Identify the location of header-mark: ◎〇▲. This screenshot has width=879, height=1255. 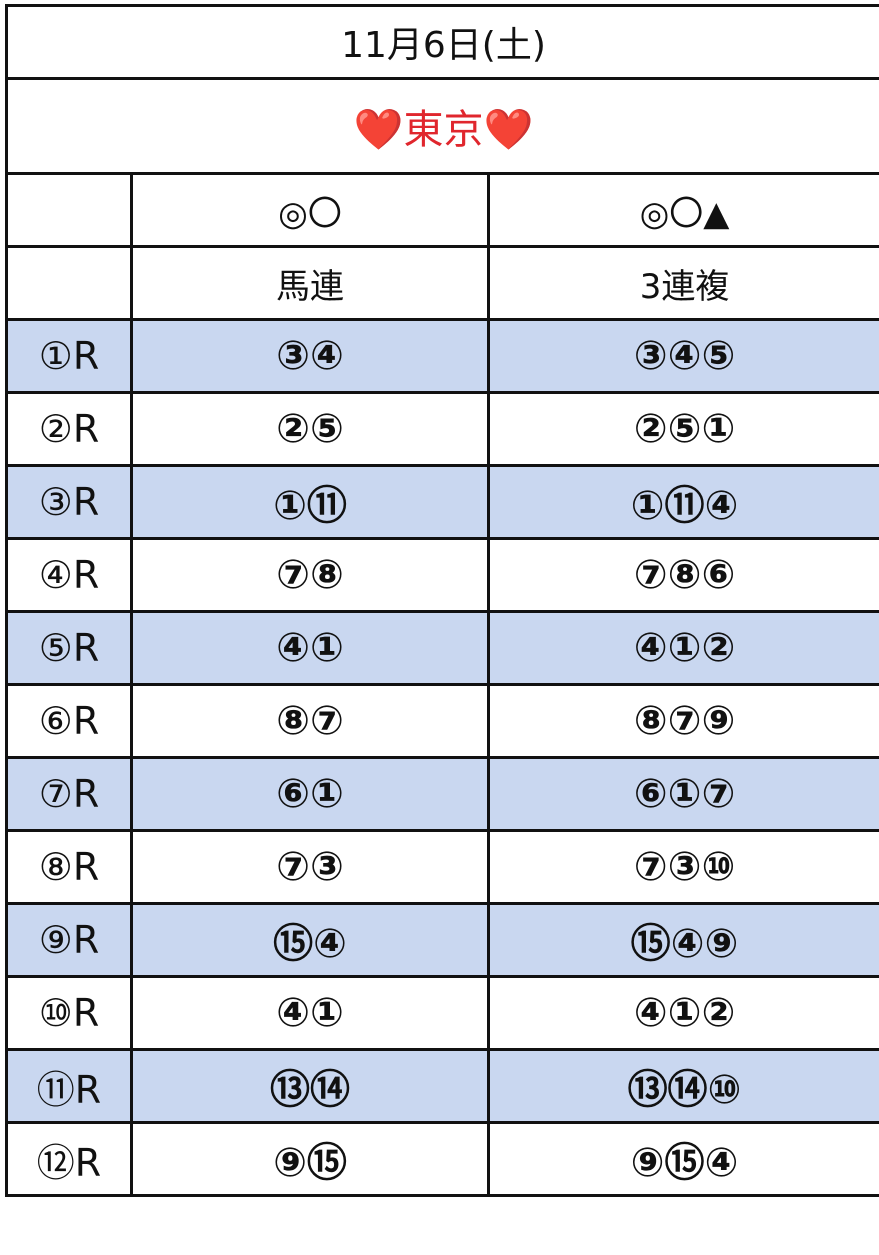
(682, 210).